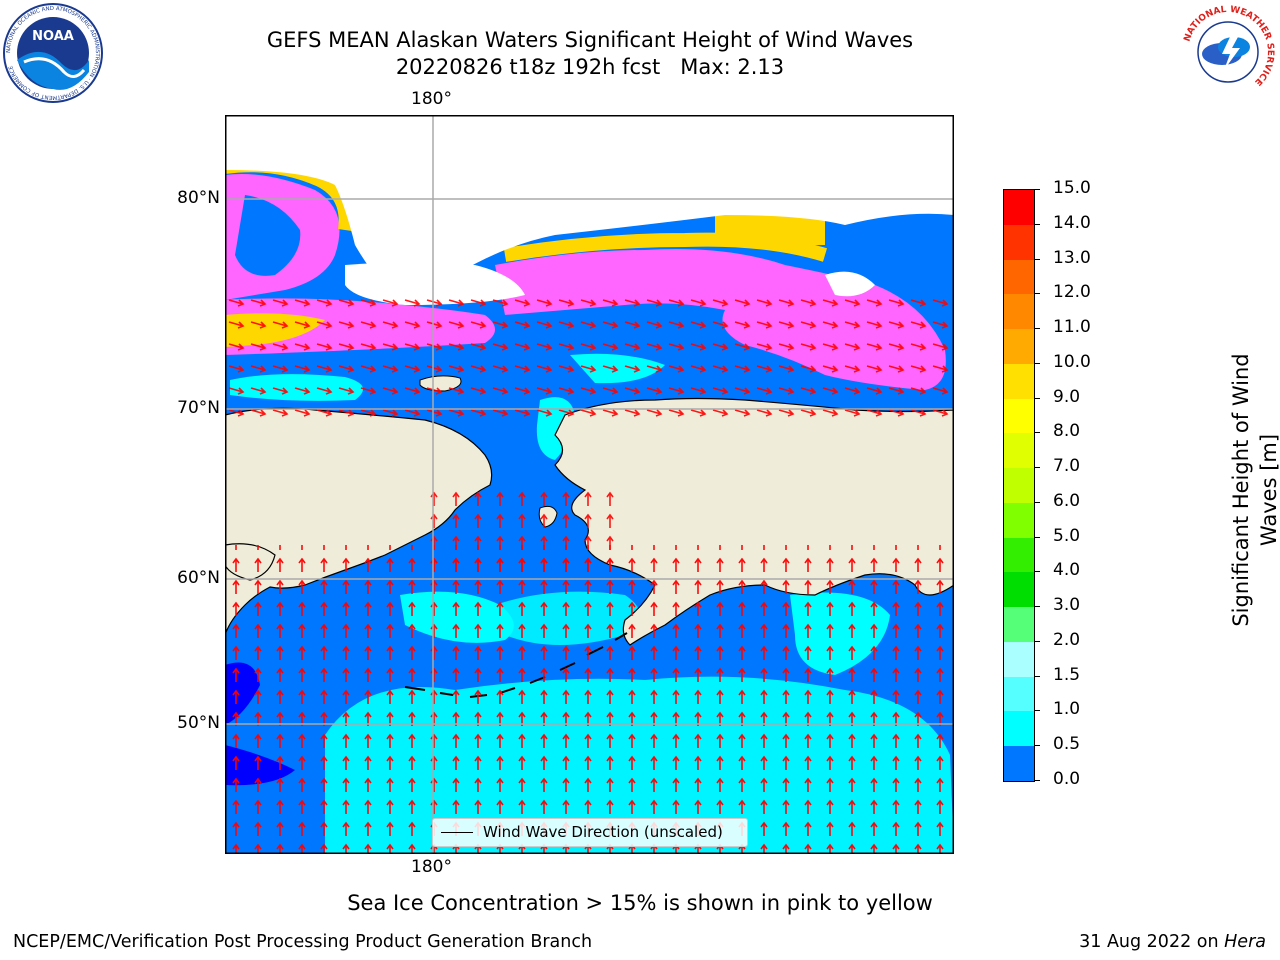 The image size is (1280, 960). I want to click on colorbar-title-line2: Waves [m], so click(1268, 490).